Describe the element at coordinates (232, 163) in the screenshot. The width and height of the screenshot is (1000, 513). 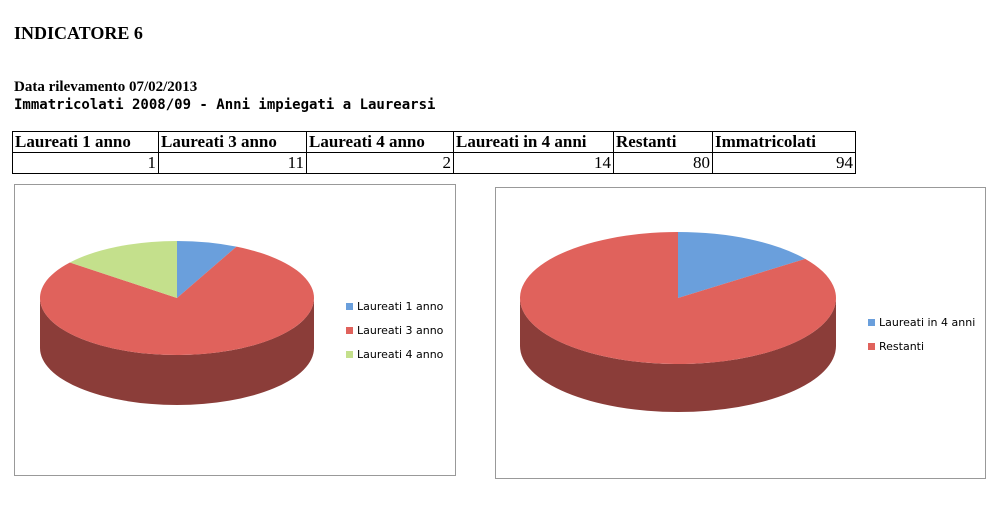
I see `cell: 11` at that location.